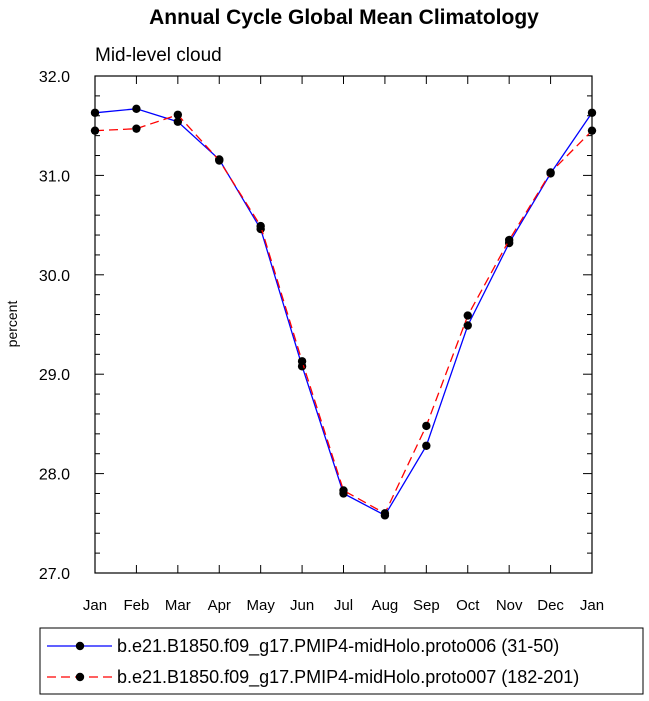 Image resolution: width=649 pixels, height=701 pixels. Describe the element at coordinates (468, 605) in the screenshot. I see `x-tick-label: Oct` at that location.